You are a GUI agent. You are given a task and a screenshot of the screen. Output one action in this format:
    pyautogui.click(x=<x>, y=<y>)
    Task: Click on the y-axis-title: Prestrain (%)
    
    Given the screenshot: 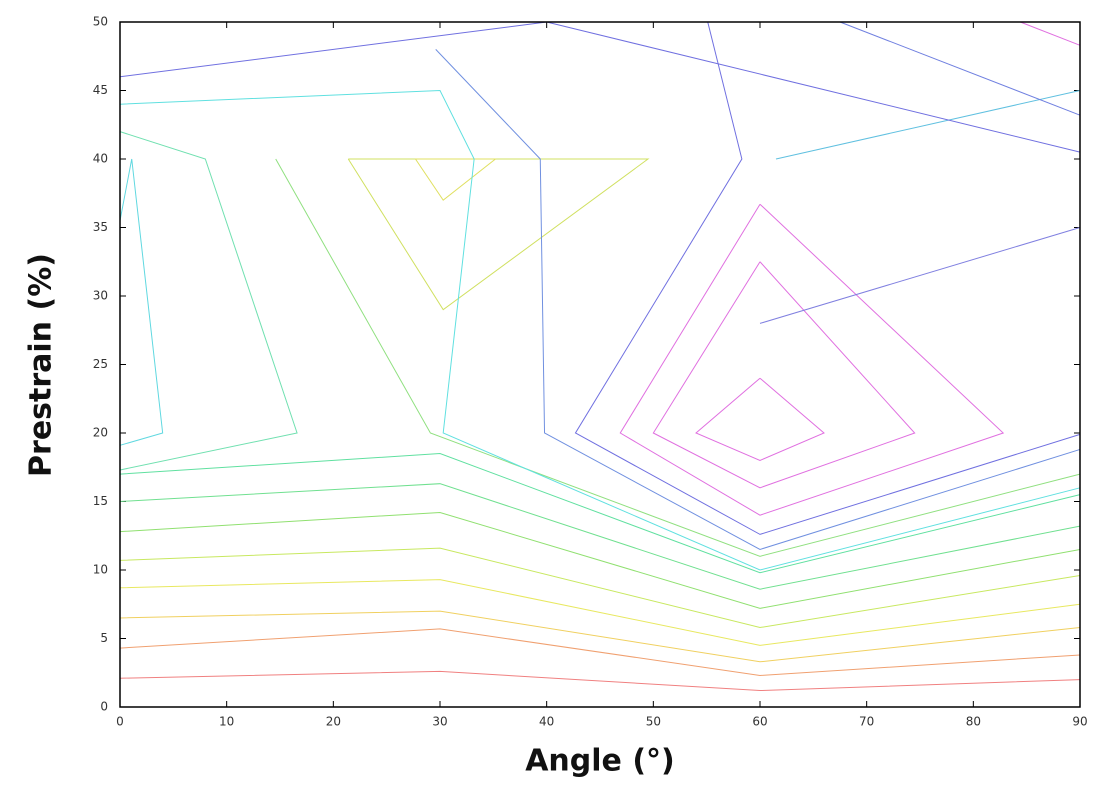 What is the action you would take?
    pyautogui.click(x=41, y=365)
    